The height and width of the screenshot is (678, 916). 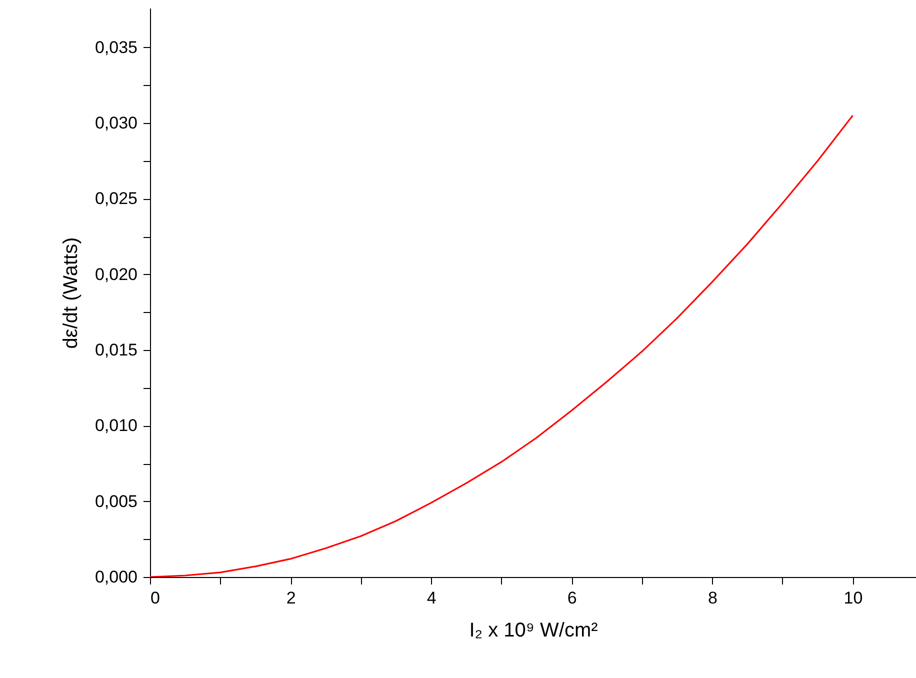 I want to click on y-tick-label: 0,035, so click(x=116, y=47).